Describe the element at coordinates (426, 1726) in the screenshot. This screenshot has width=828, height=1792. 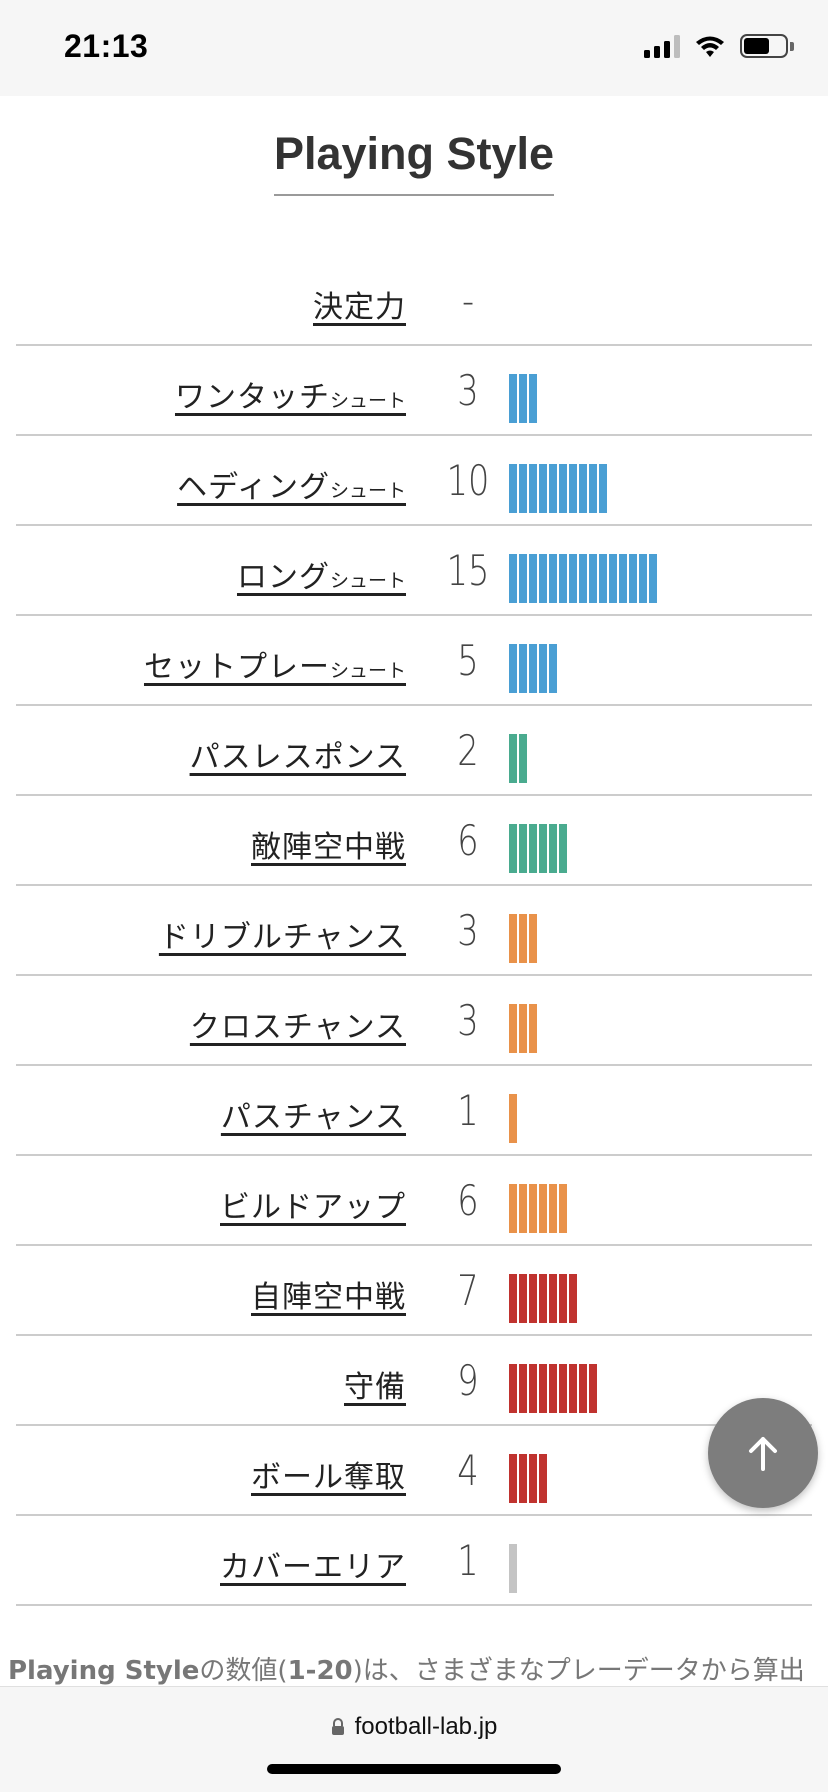
I see `url-text: football-lab.jp` at that location.